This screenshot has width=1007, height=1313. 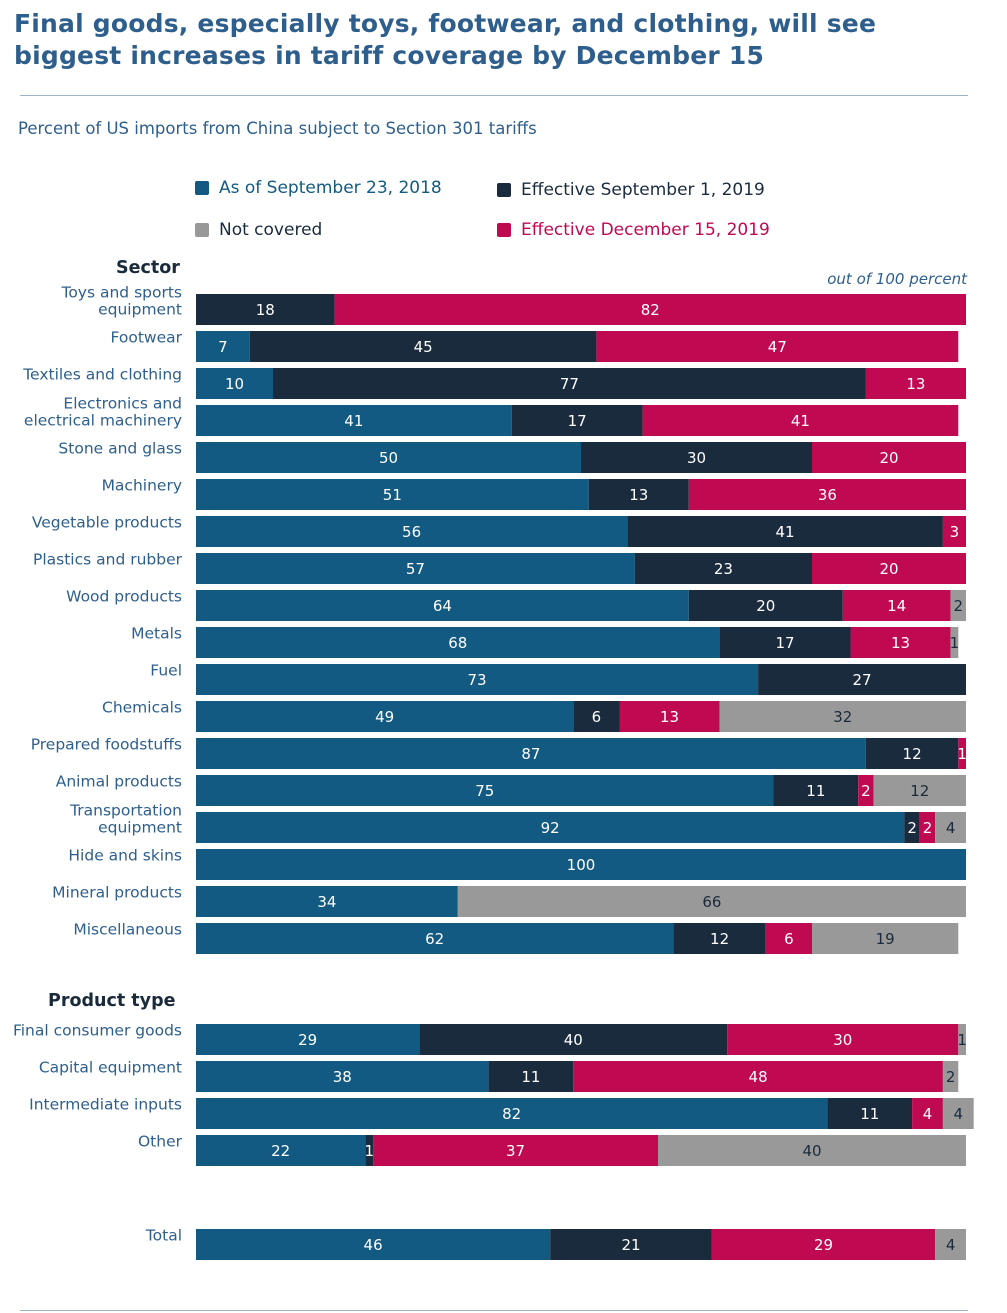 I want to click on data-label-intermediate-inputs-3: 4, so click(x=959, y=1114).